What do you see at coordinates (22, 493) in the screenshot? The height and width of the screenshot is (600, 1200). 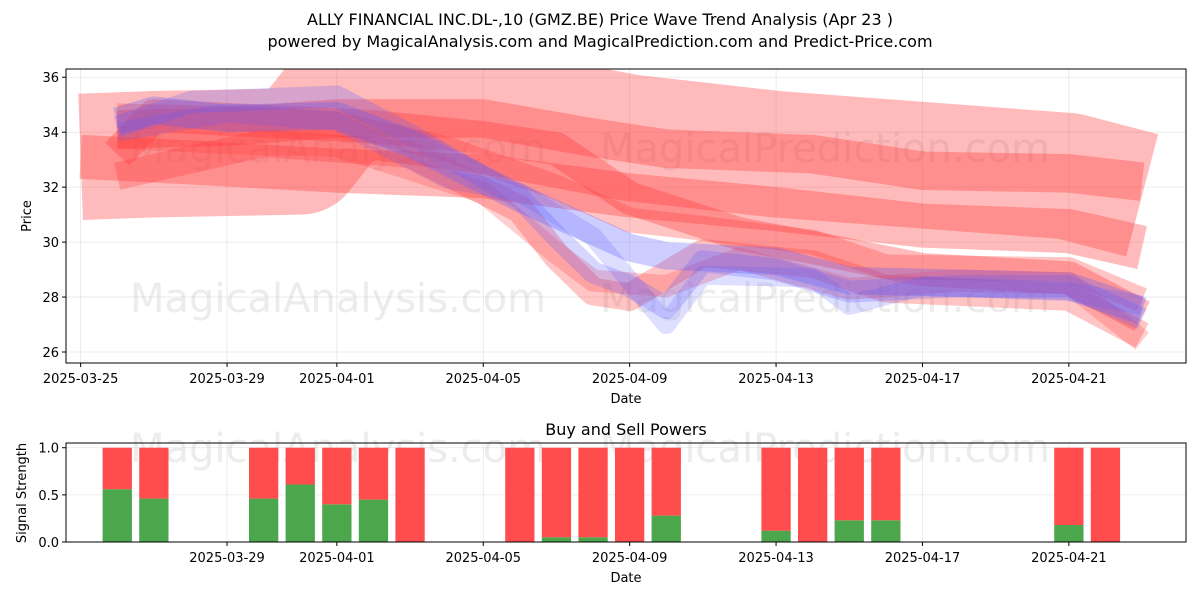 I see `signal-y-axis-label: Signal Strength` at bounding box center [22, 493].